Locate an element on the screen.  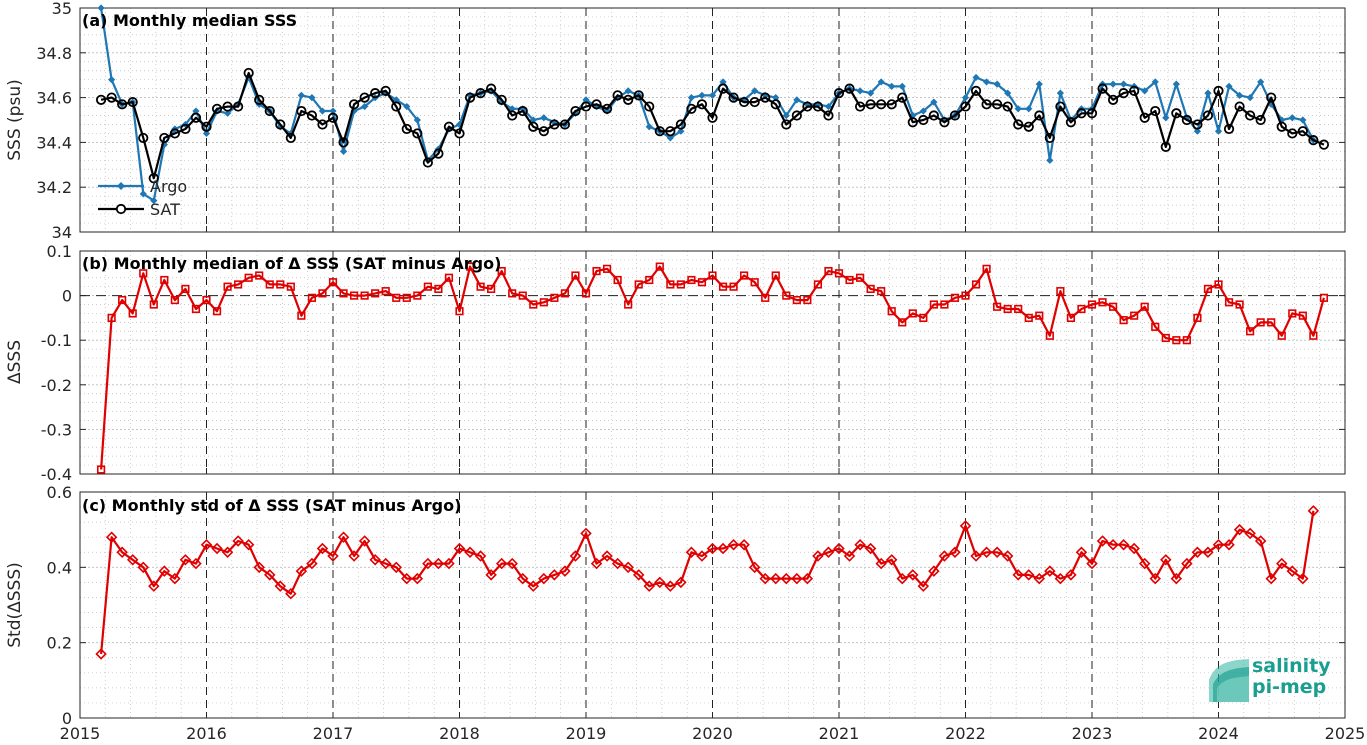
y-tick-label: -0.3 is located at coordinates (56, 429).